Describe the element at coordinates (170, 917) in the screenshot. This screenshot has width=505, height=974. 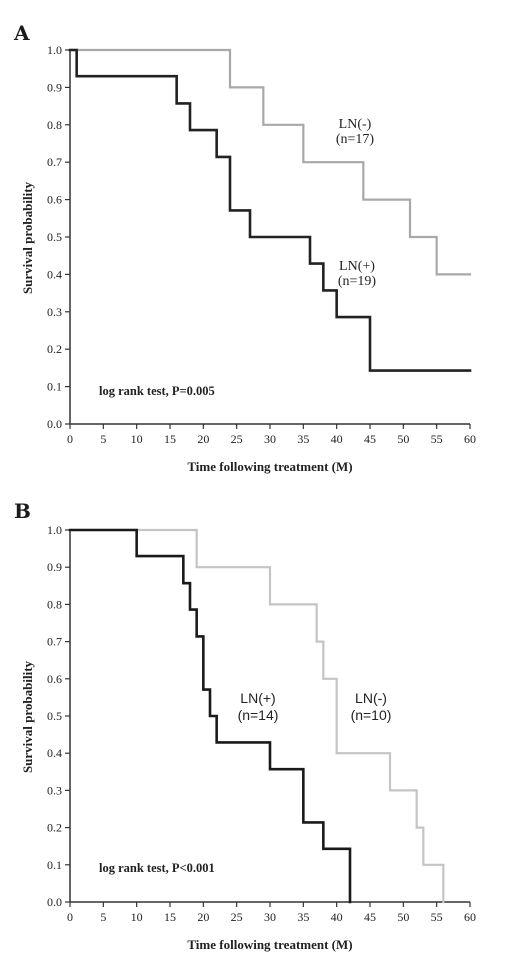
I see `panel-b-x-tick-label: 15` at that location.